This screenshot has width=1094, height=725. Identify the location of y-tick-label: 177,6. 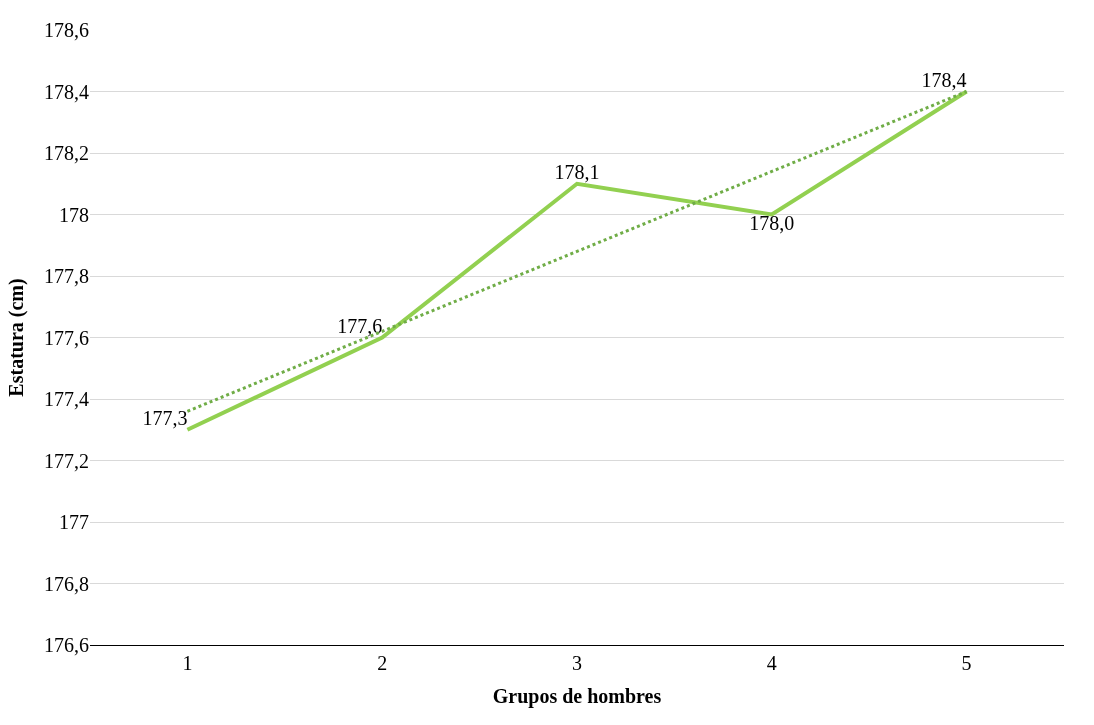
(66, 337).